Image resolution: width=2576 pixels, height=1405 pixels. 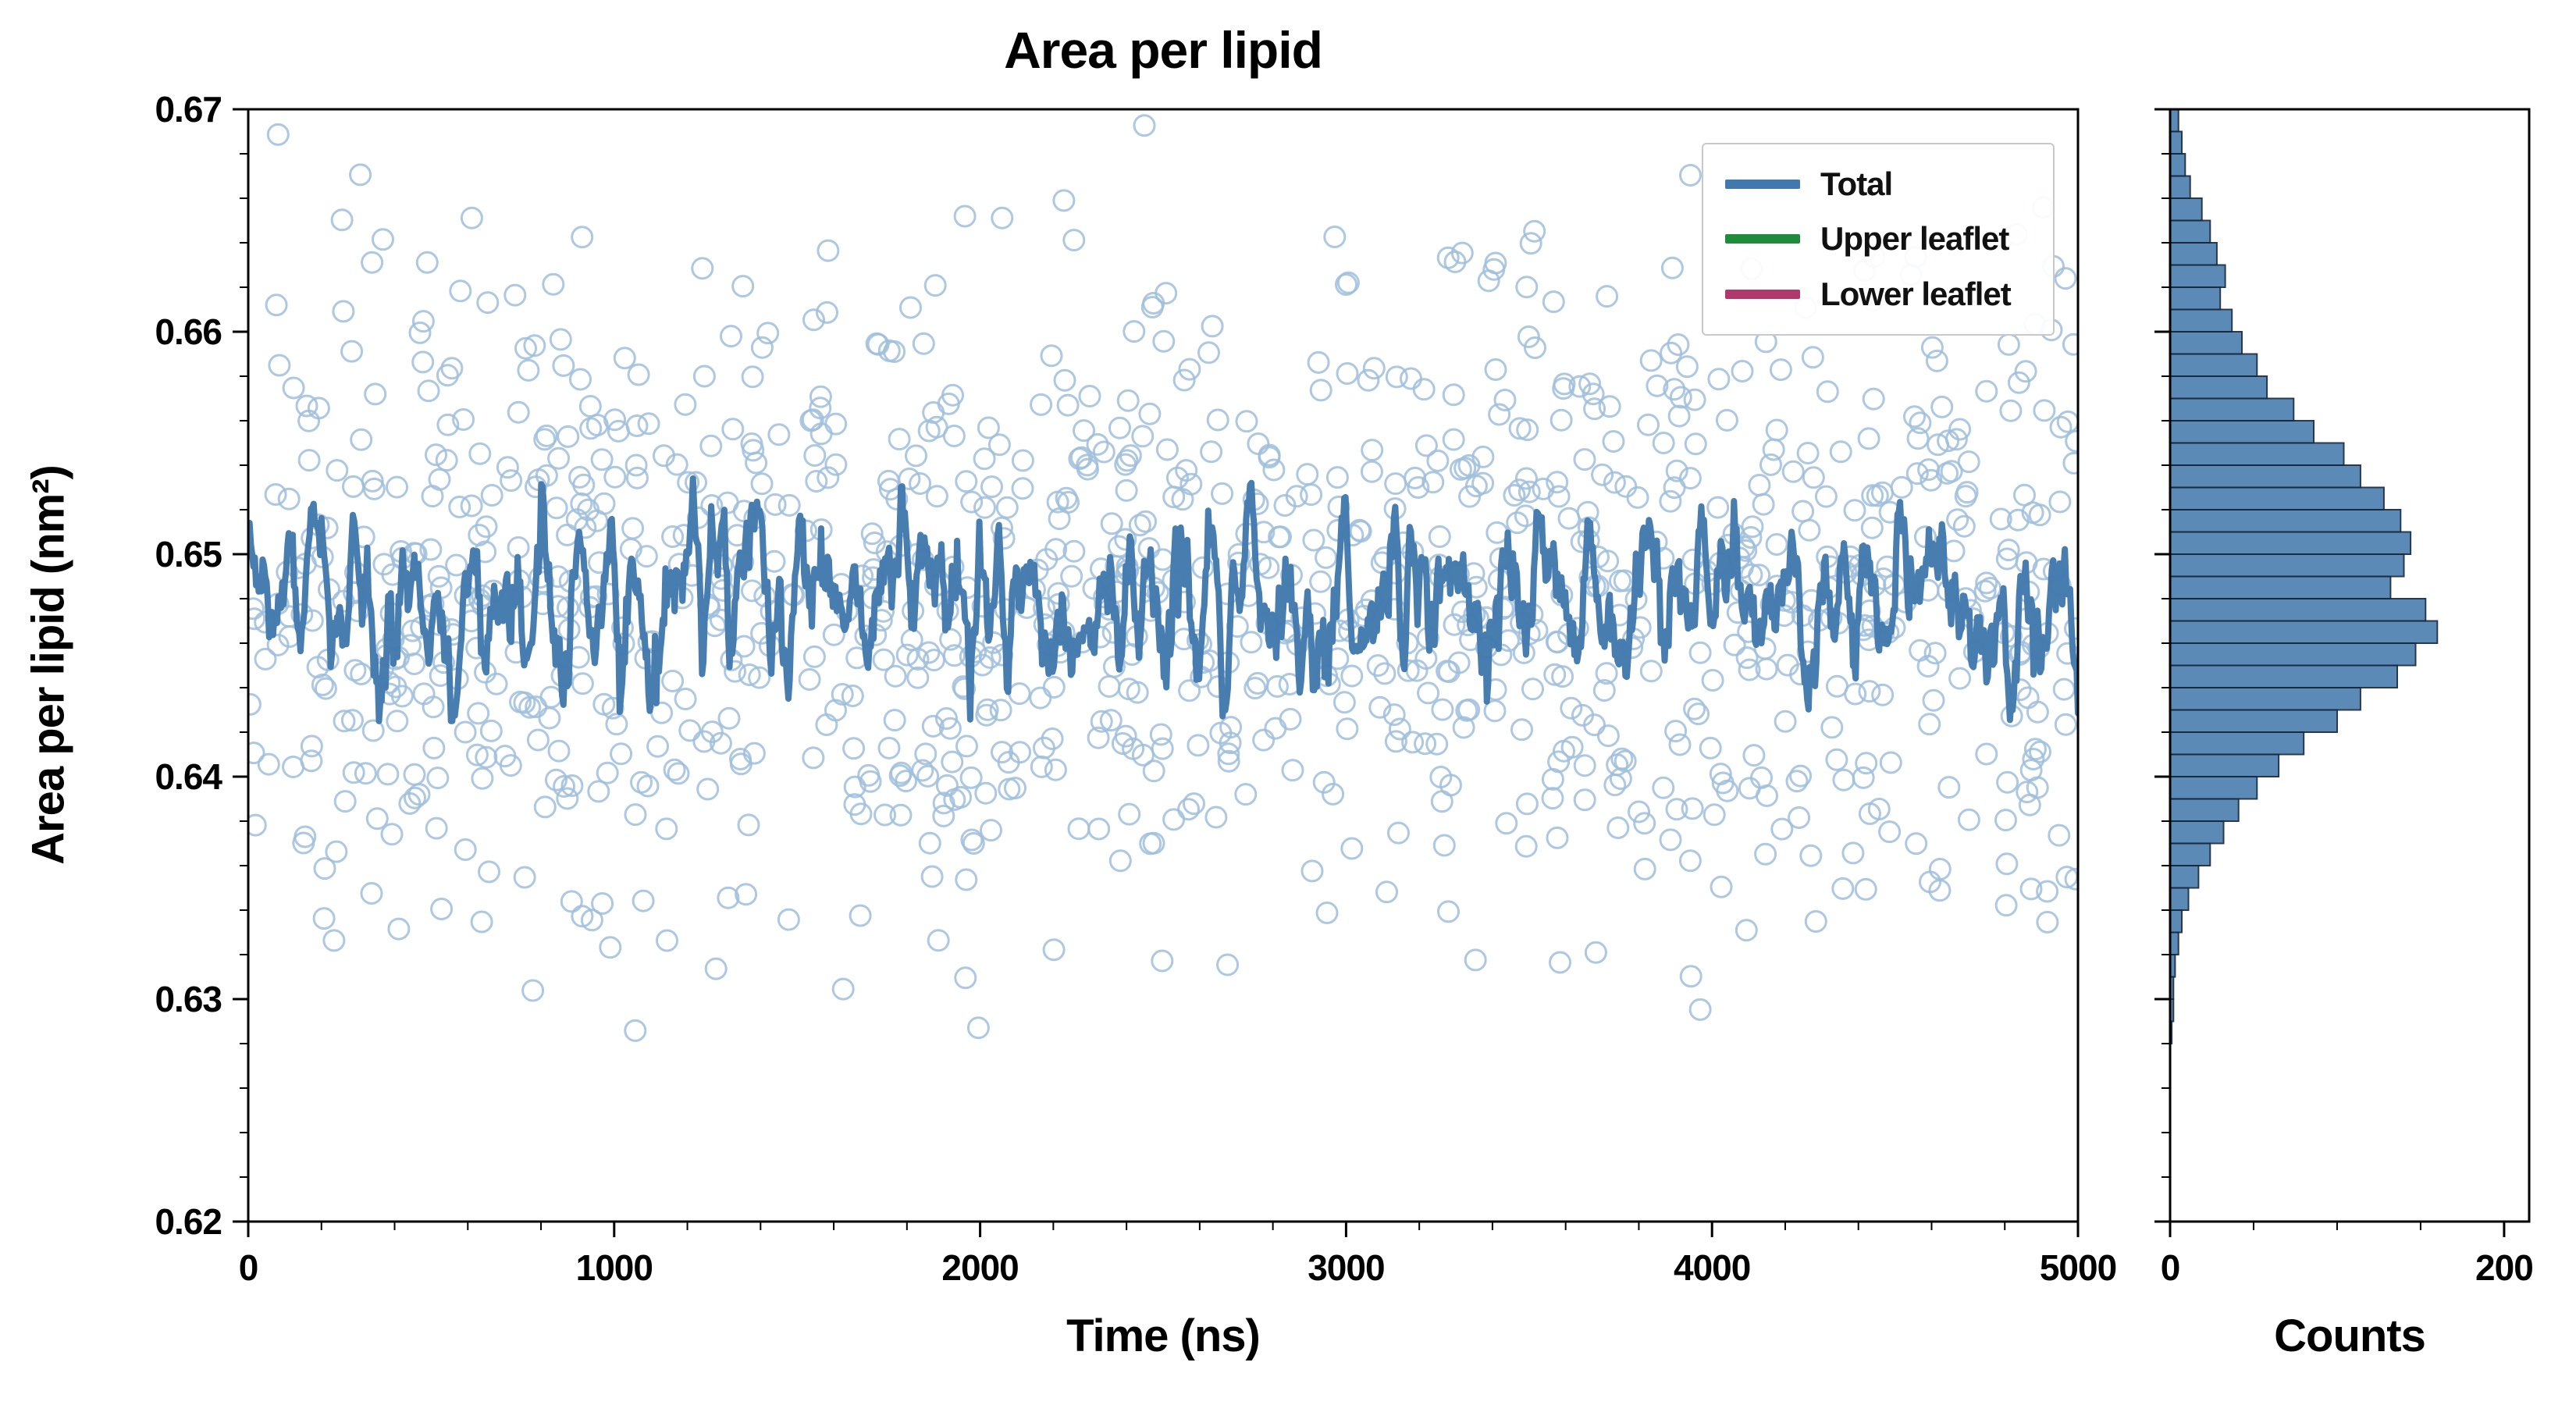 I want to click on tick-label: 3000, so click(x=1346, y=1268).